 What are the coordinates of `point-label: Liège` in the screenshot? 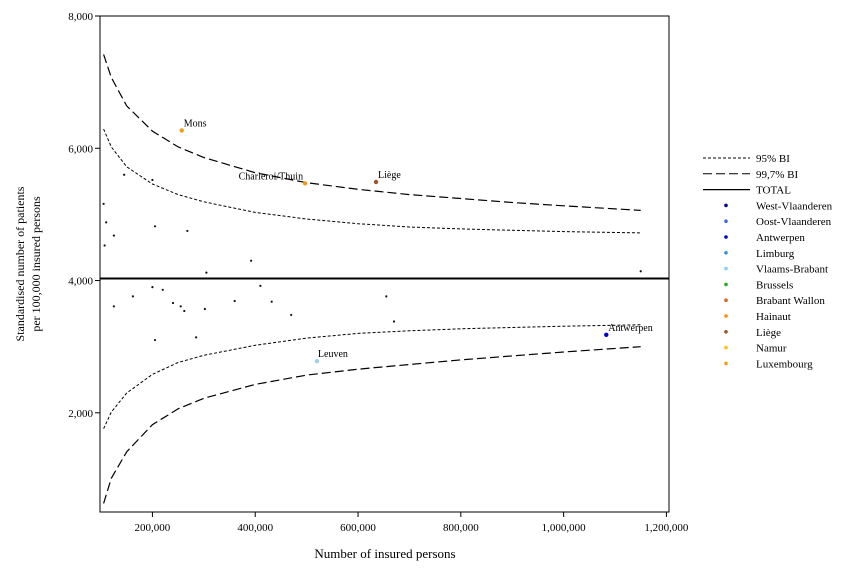 It's located at (389, 175).